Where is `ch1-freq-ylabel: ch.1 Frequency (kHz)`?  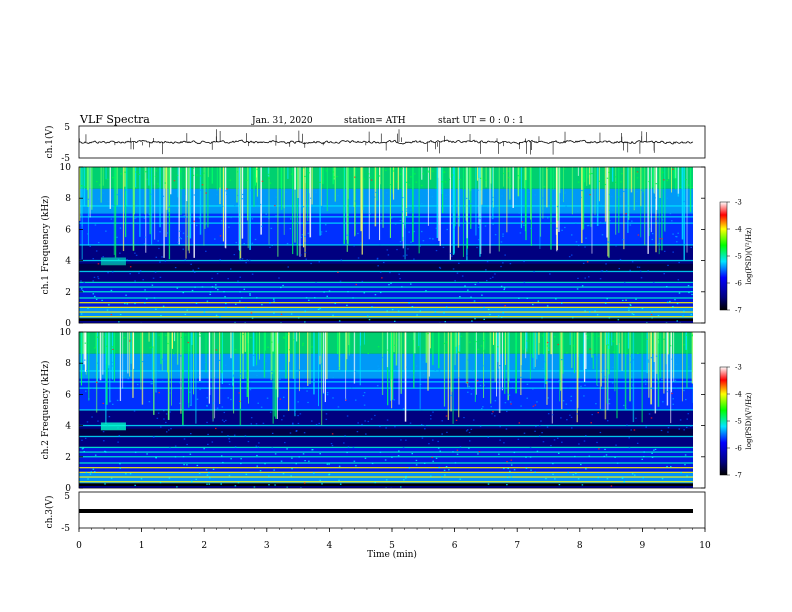
ch1-freq-ylabel: ch.1 Frequency (kHz) is located at coordinates (45, 245).